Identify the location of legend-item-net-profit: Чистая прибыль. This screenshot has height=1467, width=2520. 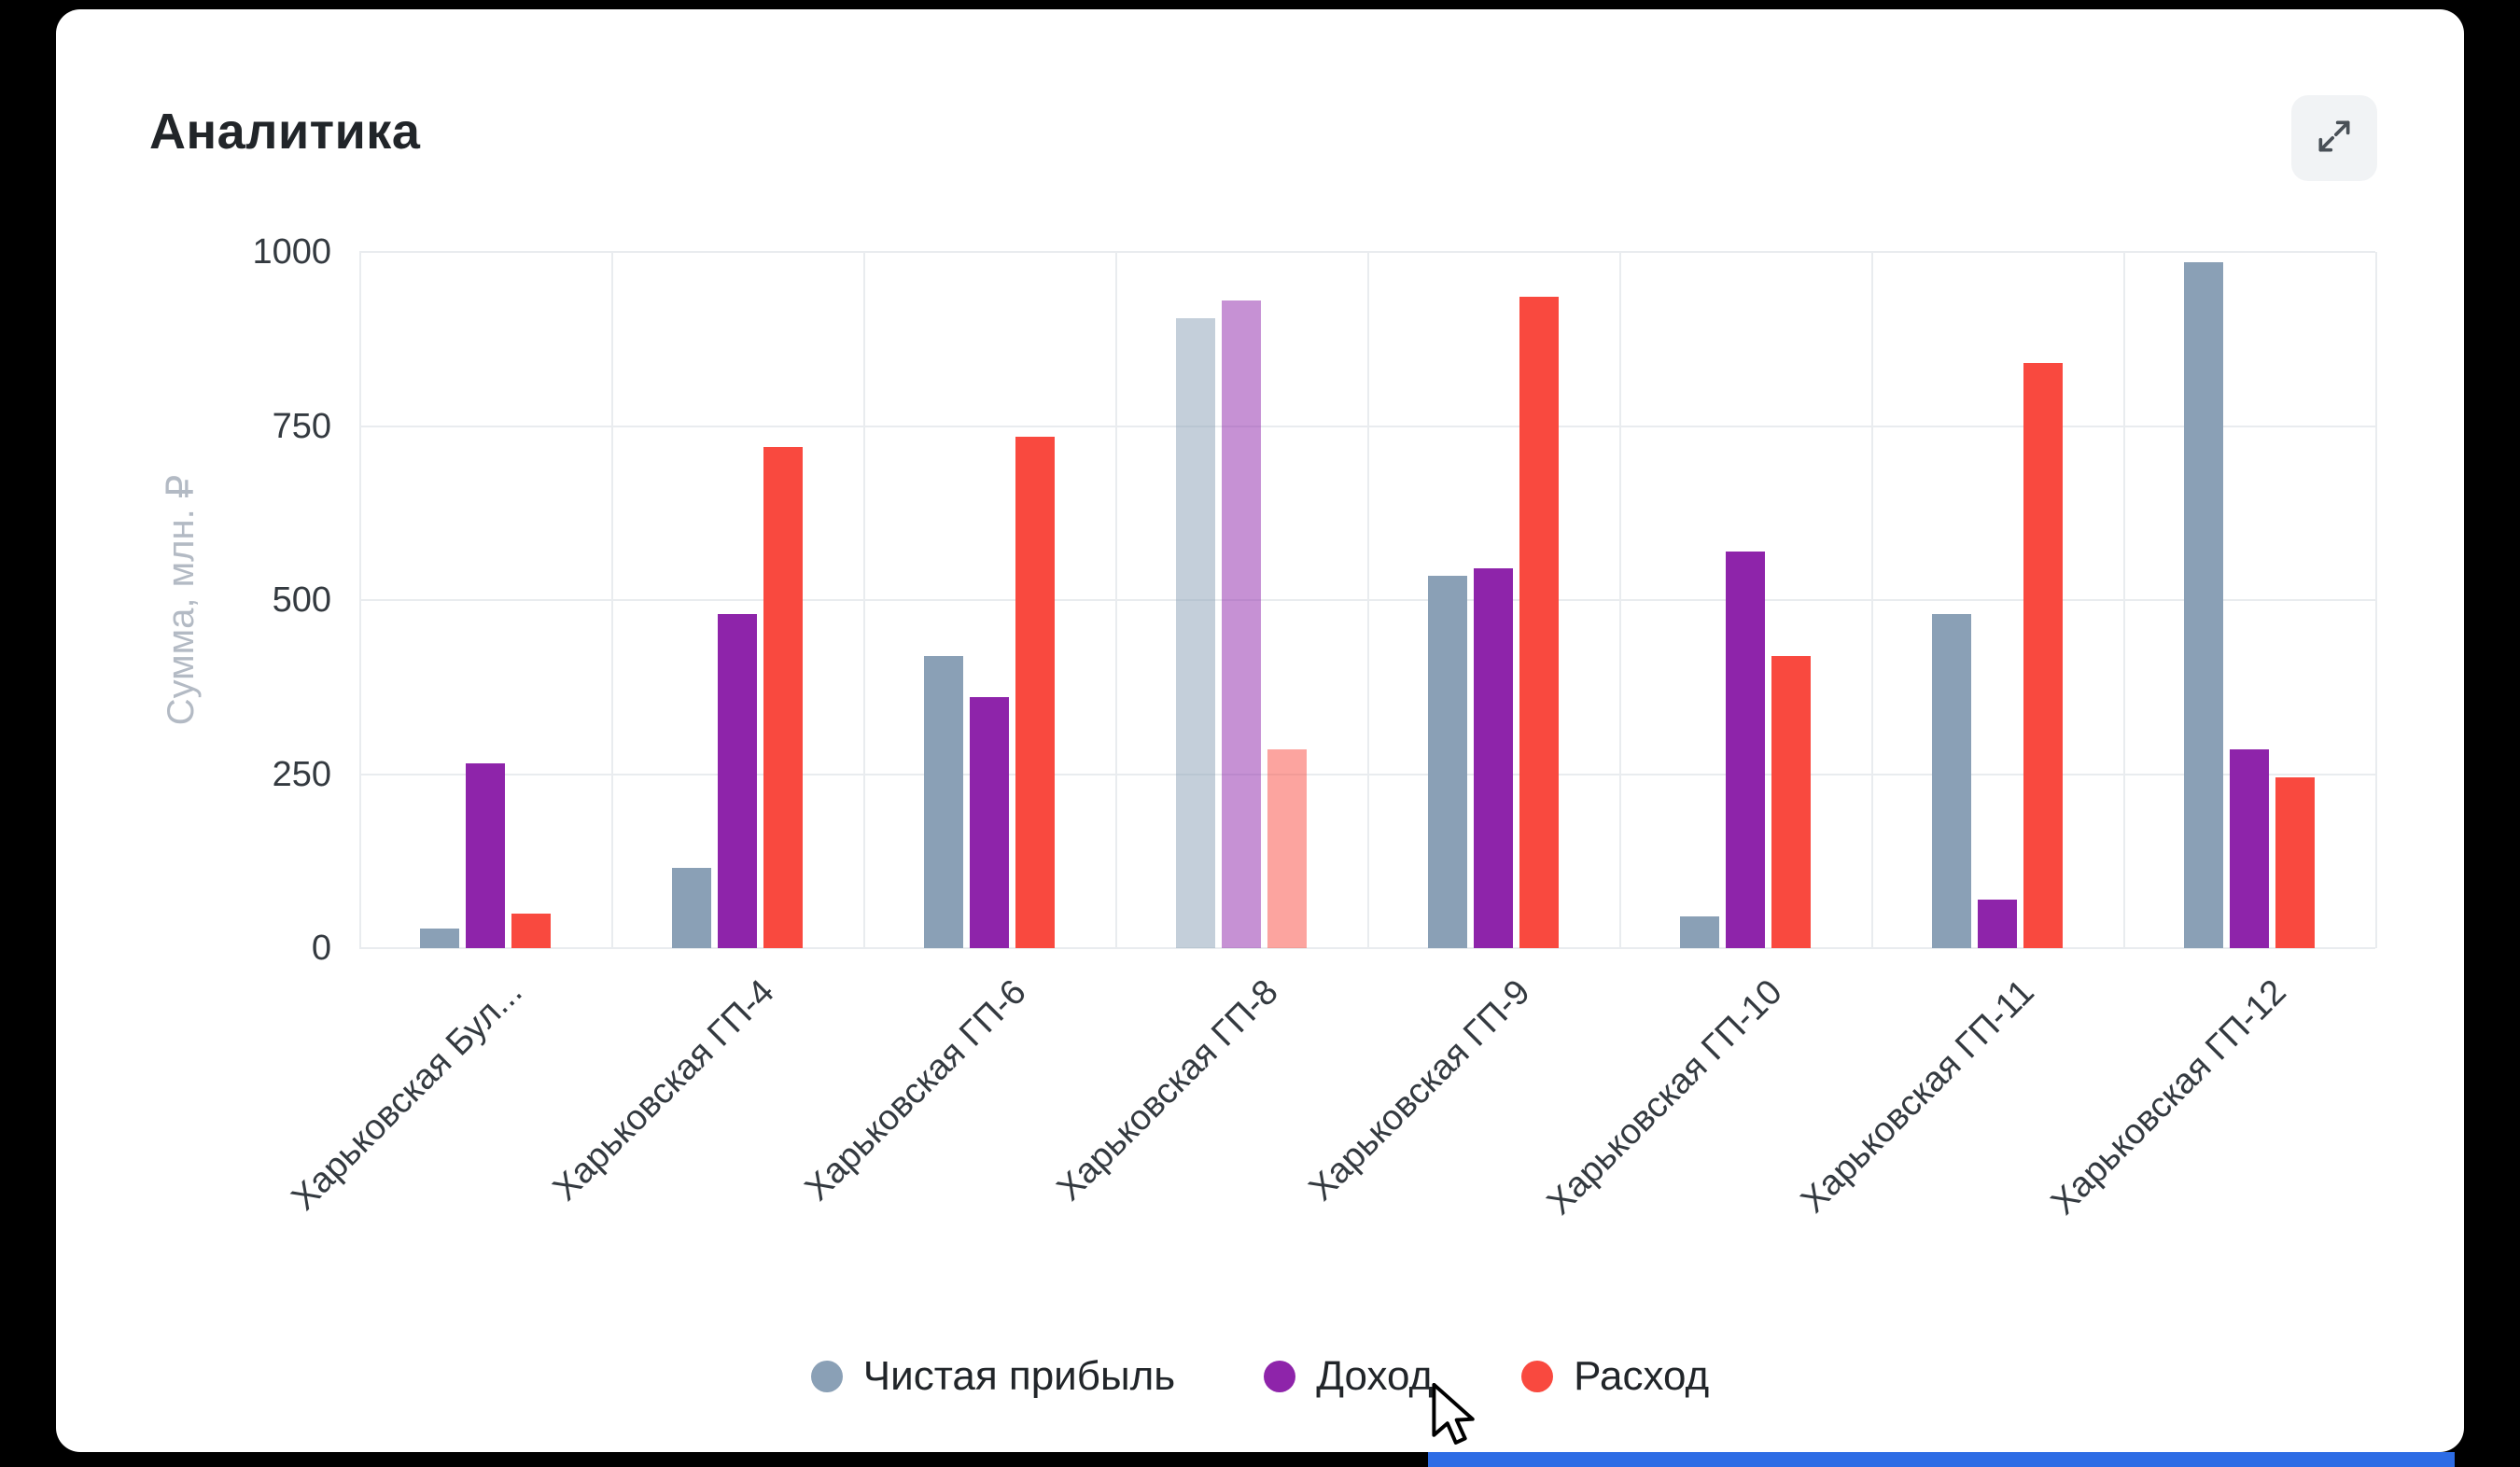
(993, 1376).